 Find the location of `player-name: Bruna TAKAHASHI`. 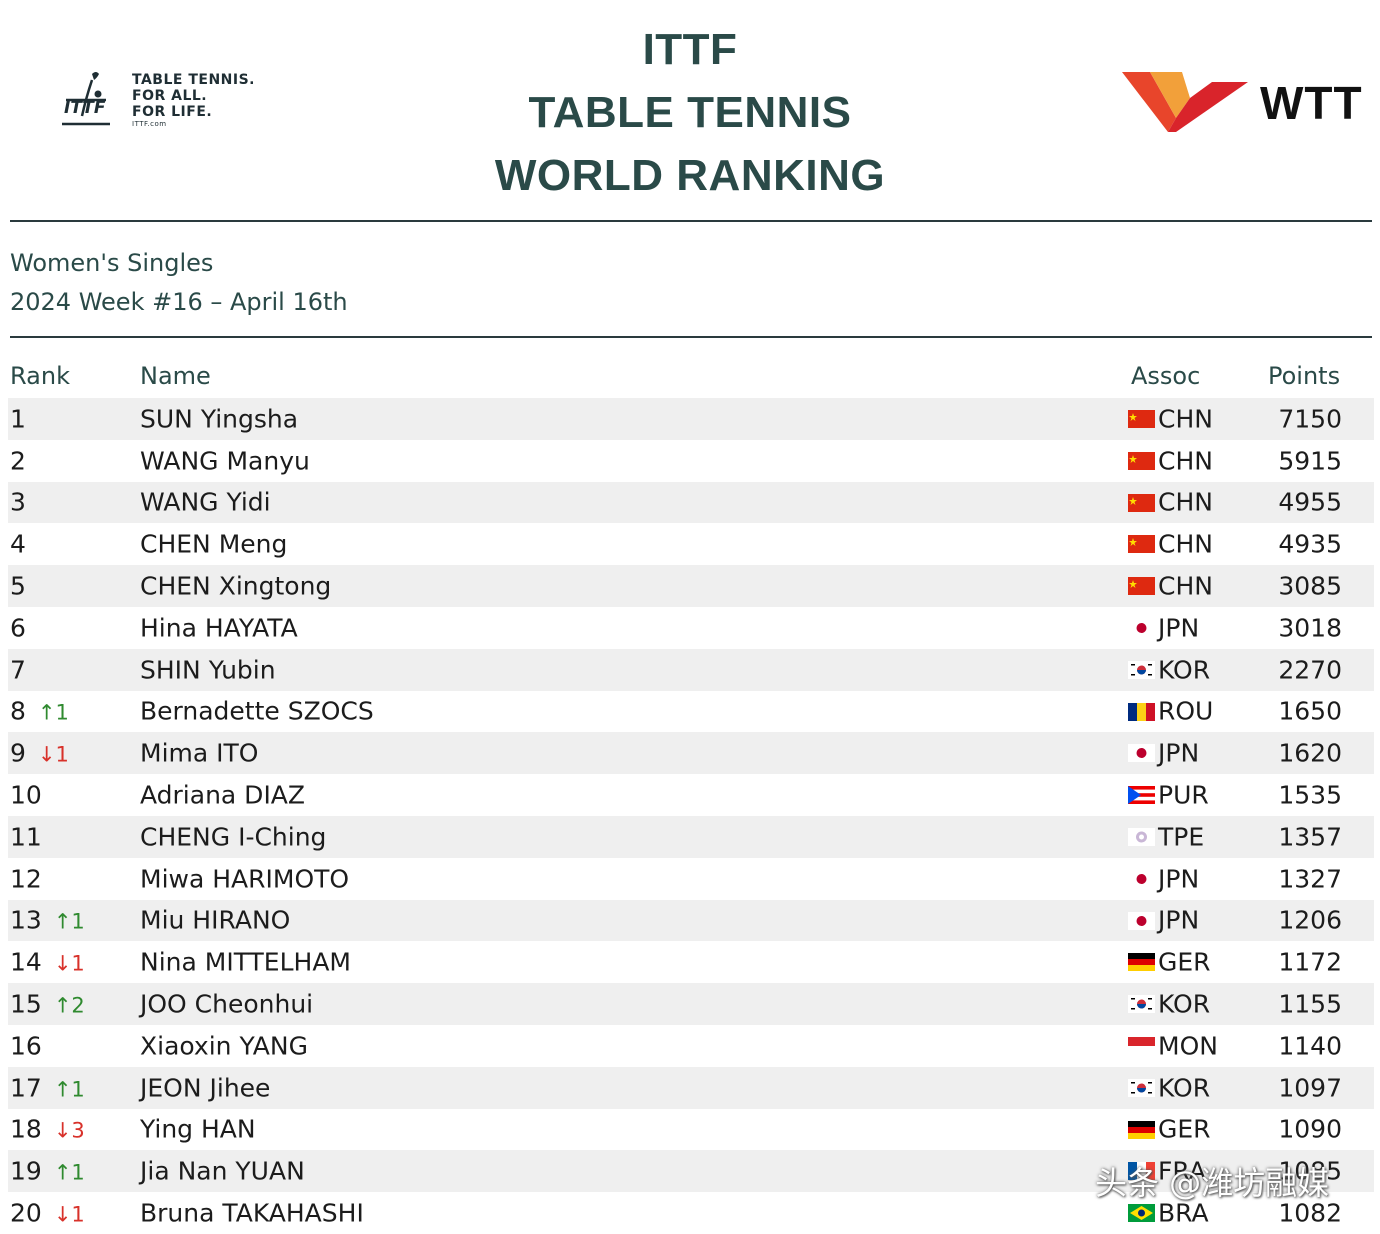

player-name: Bruna TAKAHASHI is located at coordinates (252, 1213).